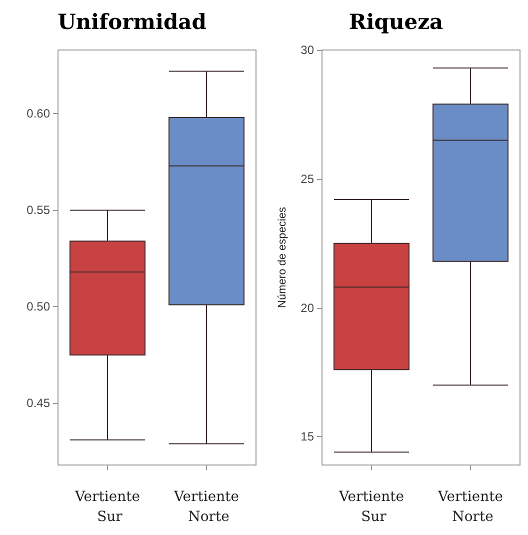 The width and height of the screenshot is (528, 535). I want to click on y-tick-label: 25, so click(307, 179).